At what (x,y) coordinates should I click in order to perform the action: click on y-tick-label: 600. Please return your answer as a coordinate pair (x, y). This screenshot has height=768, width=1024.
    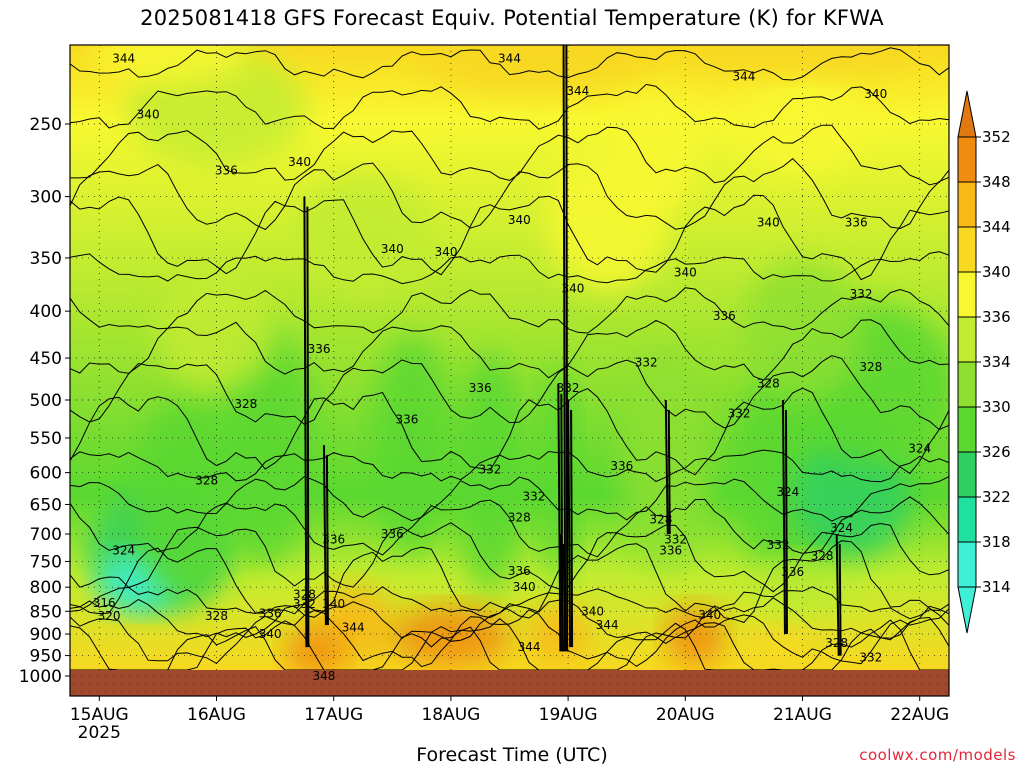
    Looking at the image, I should click on (46, 474).